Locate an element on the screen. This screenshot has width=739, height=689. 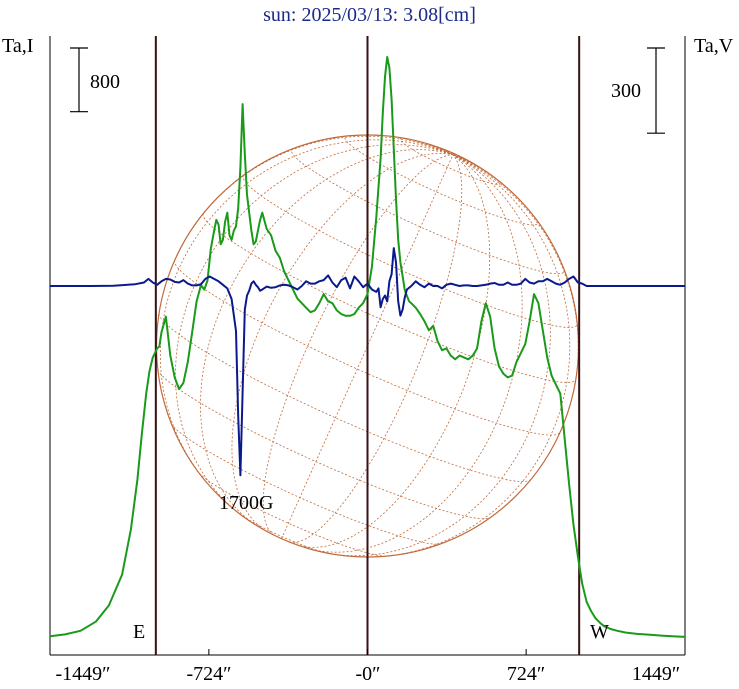
y-left-label: Ta,I is located at coordinates (18, 46).